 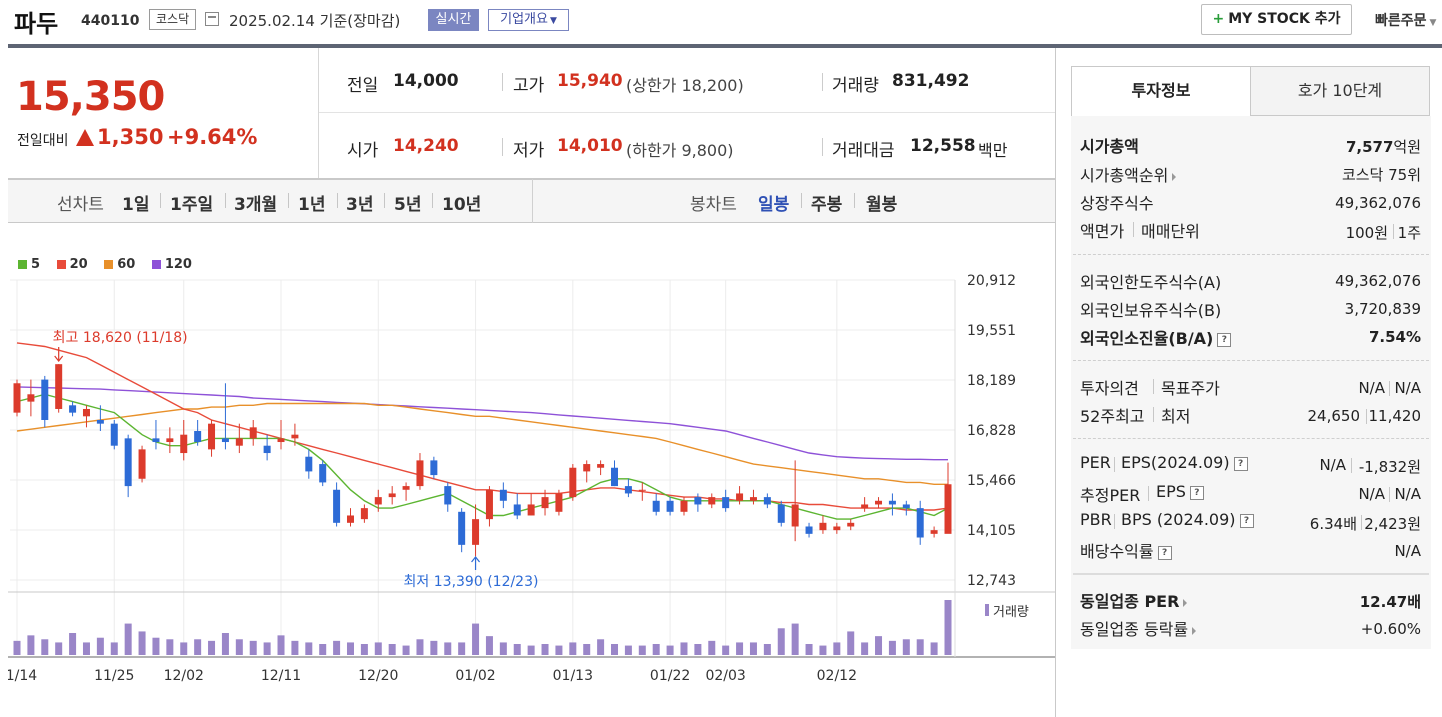 What do you see at coordinates (1128, 174) in the screenshot?
I see `market-cap-rank-label: 시가총액순위` at bounding box center [1128, 174].